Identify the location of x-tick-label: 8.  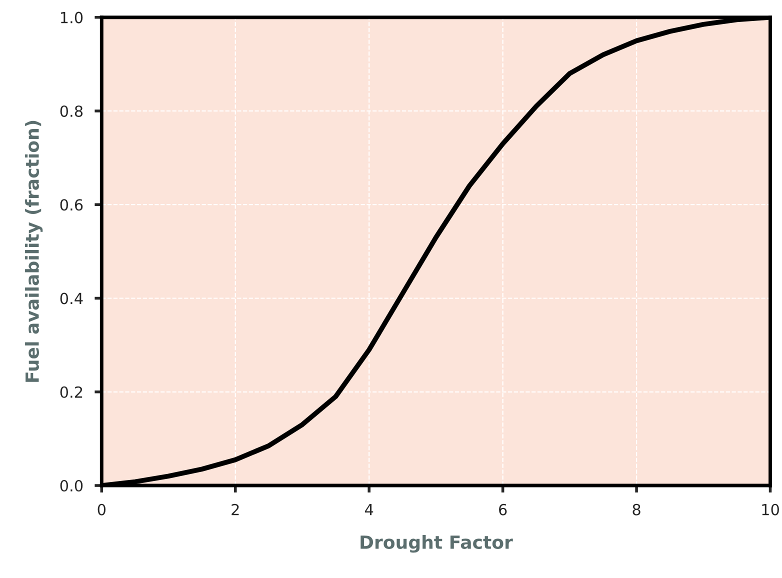
(636, 510).